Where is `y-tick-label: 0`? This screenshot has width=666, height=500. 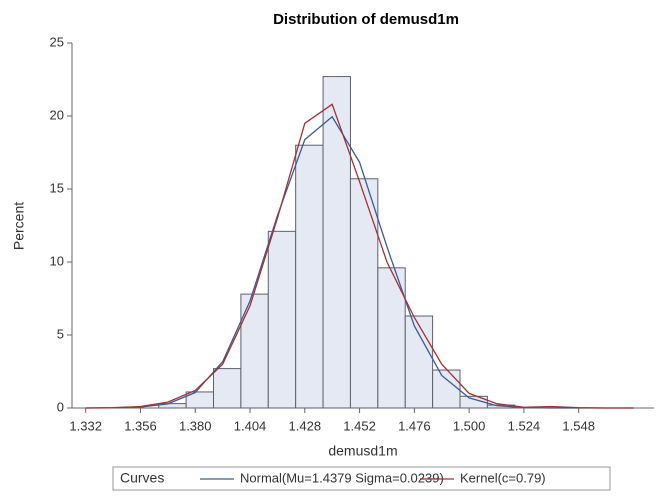
y-tick-label: 0 is located at coordinates (60, 406).